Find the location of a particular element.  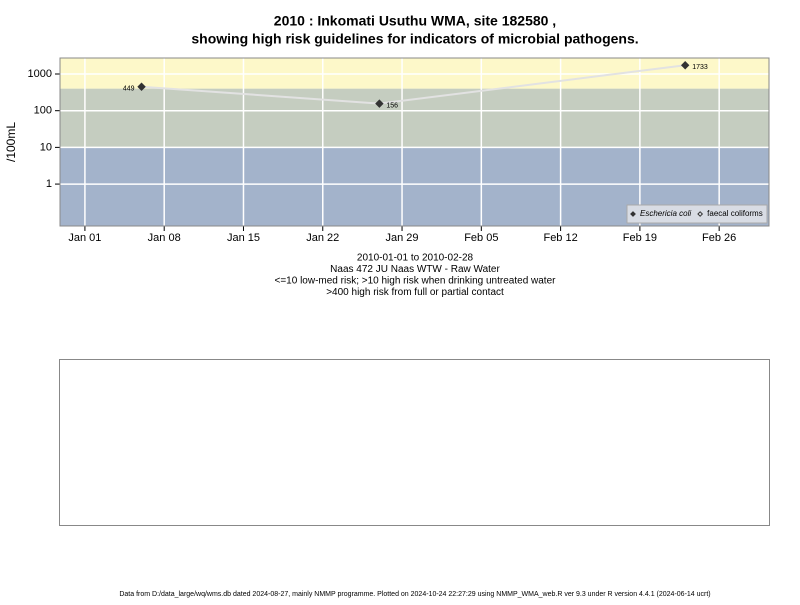

y-axis-label: /100mL is located at coordinates (11, 142).